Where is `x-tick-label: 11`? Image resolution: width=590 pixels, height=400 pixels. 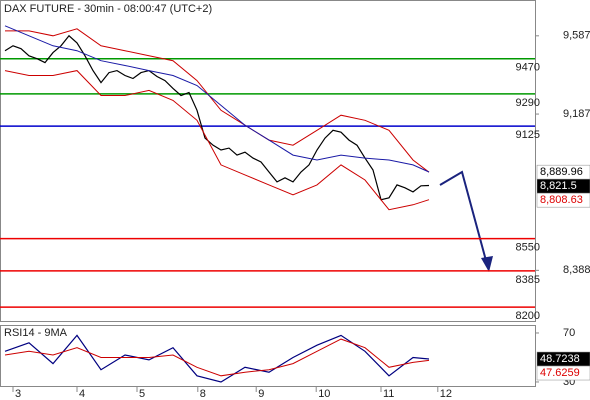 x-tick-label: 11 is located at coordinates (388, 394).